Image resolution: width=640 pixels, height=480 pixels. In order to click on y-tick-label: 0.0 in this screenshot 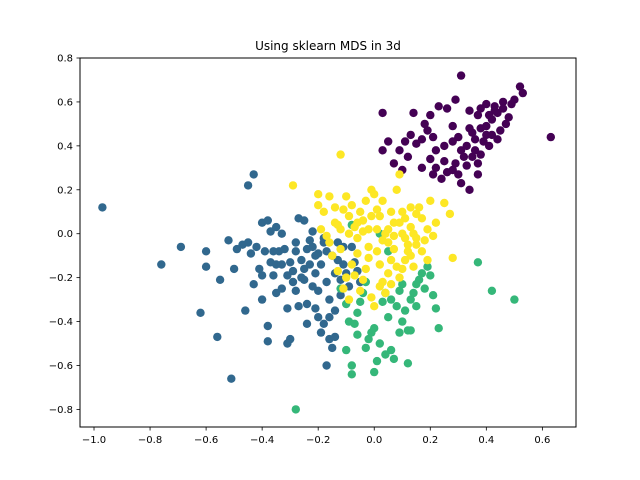, I will do `click(65, 234)`.